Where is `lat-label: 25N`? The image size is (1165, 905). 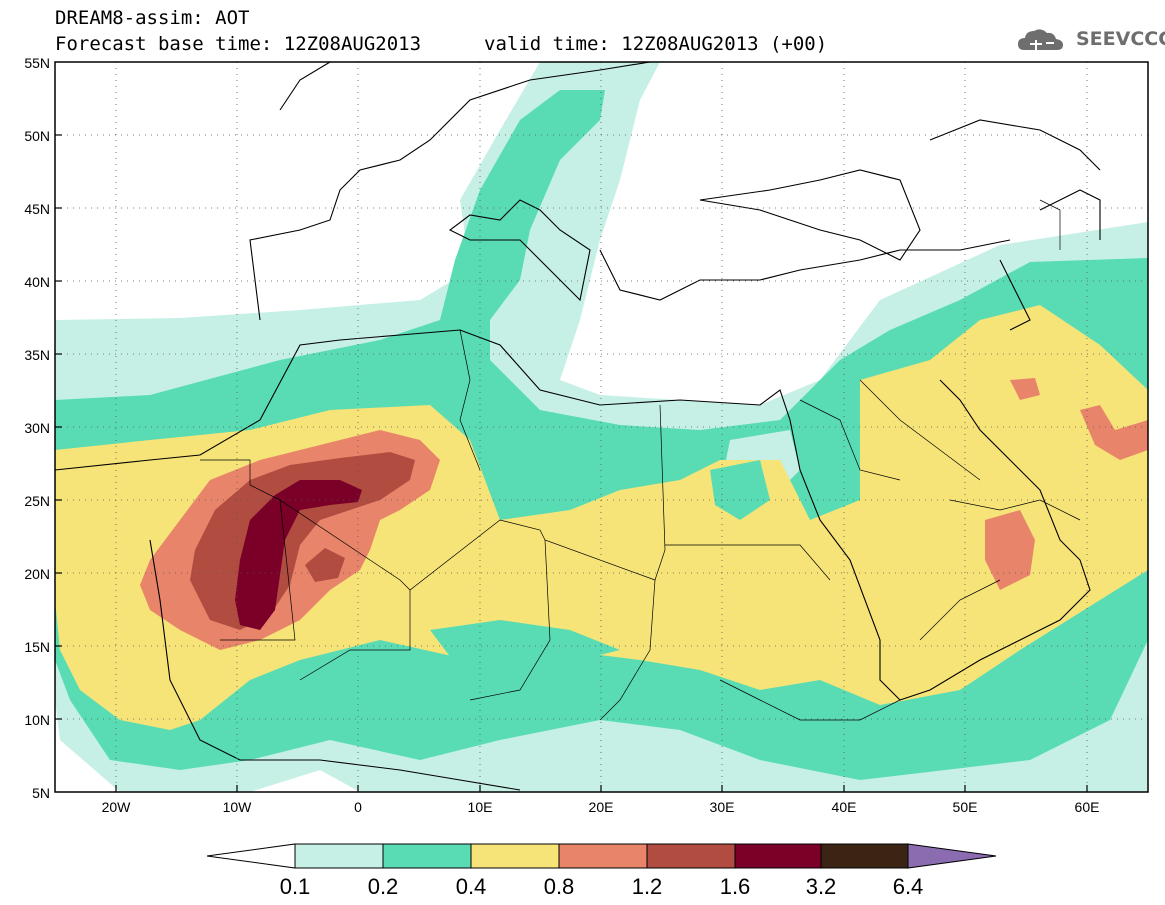
lat-label: 25N is located at coordinates (37, 501).